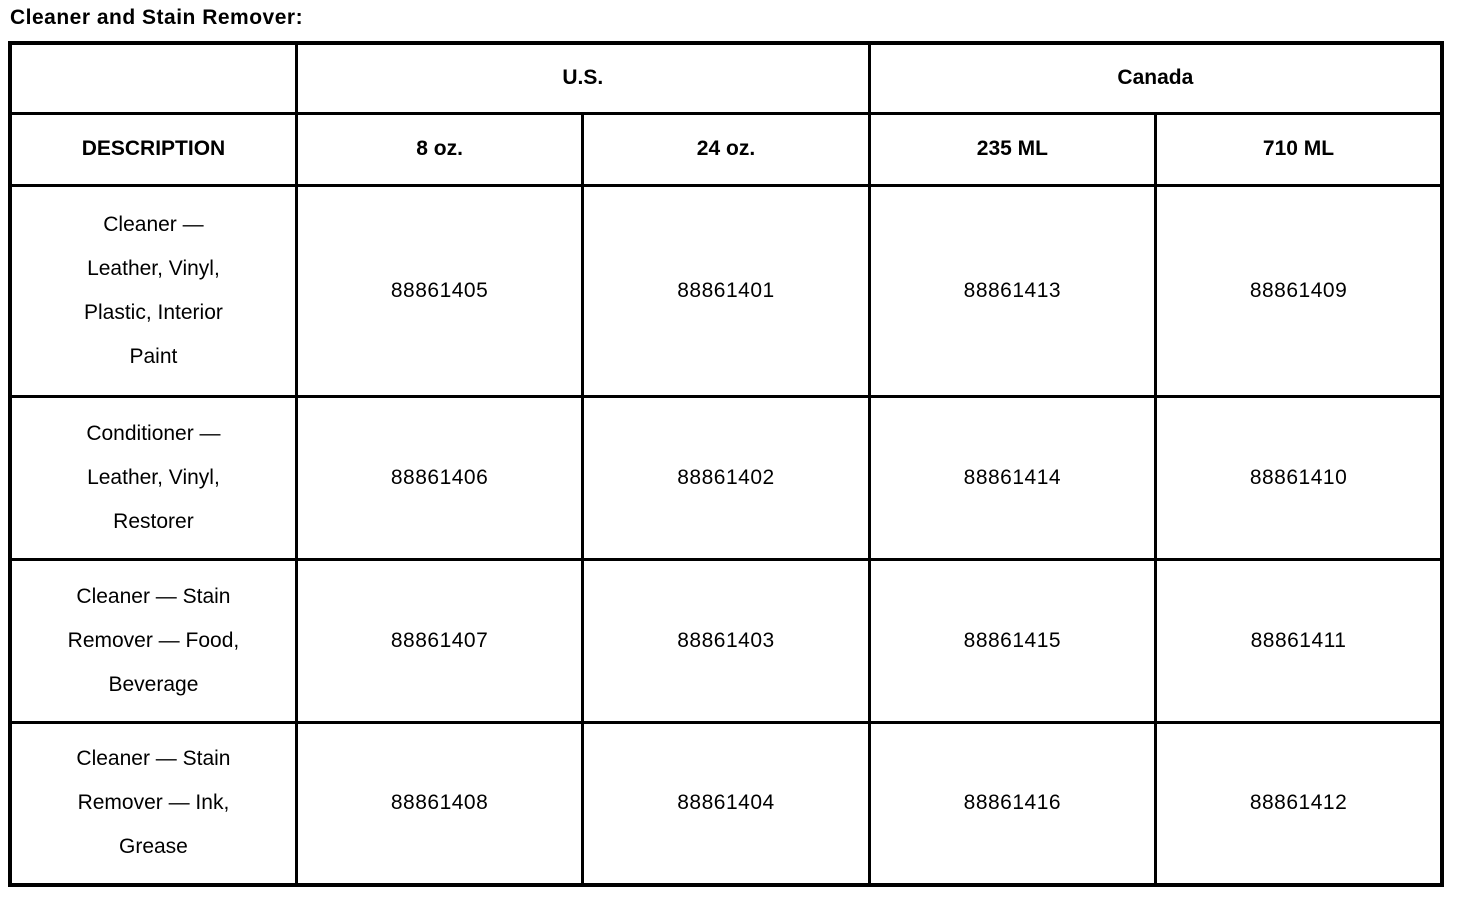  I want to click on part-number-cell: 88861402, so click(726, 477).